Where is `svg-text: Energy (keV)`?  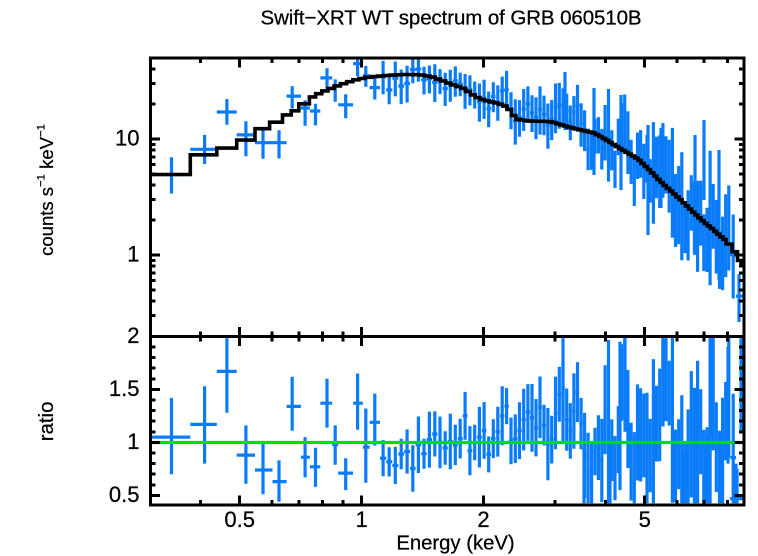
svg-text: Energy (keV) is located at coordinates (455, 544).